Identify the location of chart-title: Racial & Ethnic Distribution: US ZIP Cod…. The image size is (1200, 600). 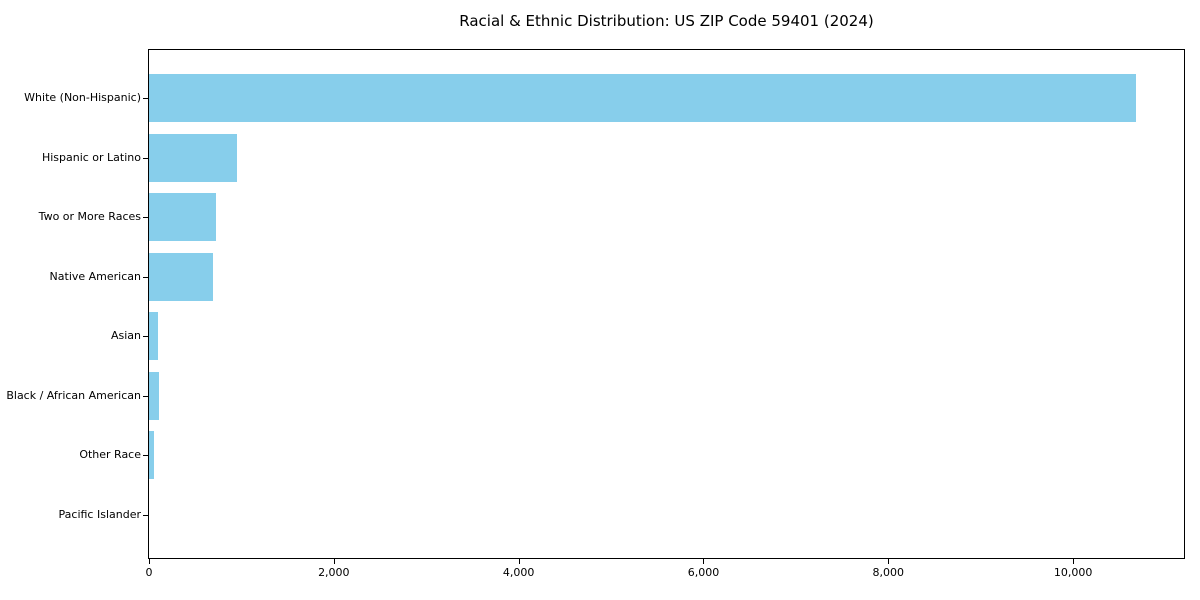
(666, 21).